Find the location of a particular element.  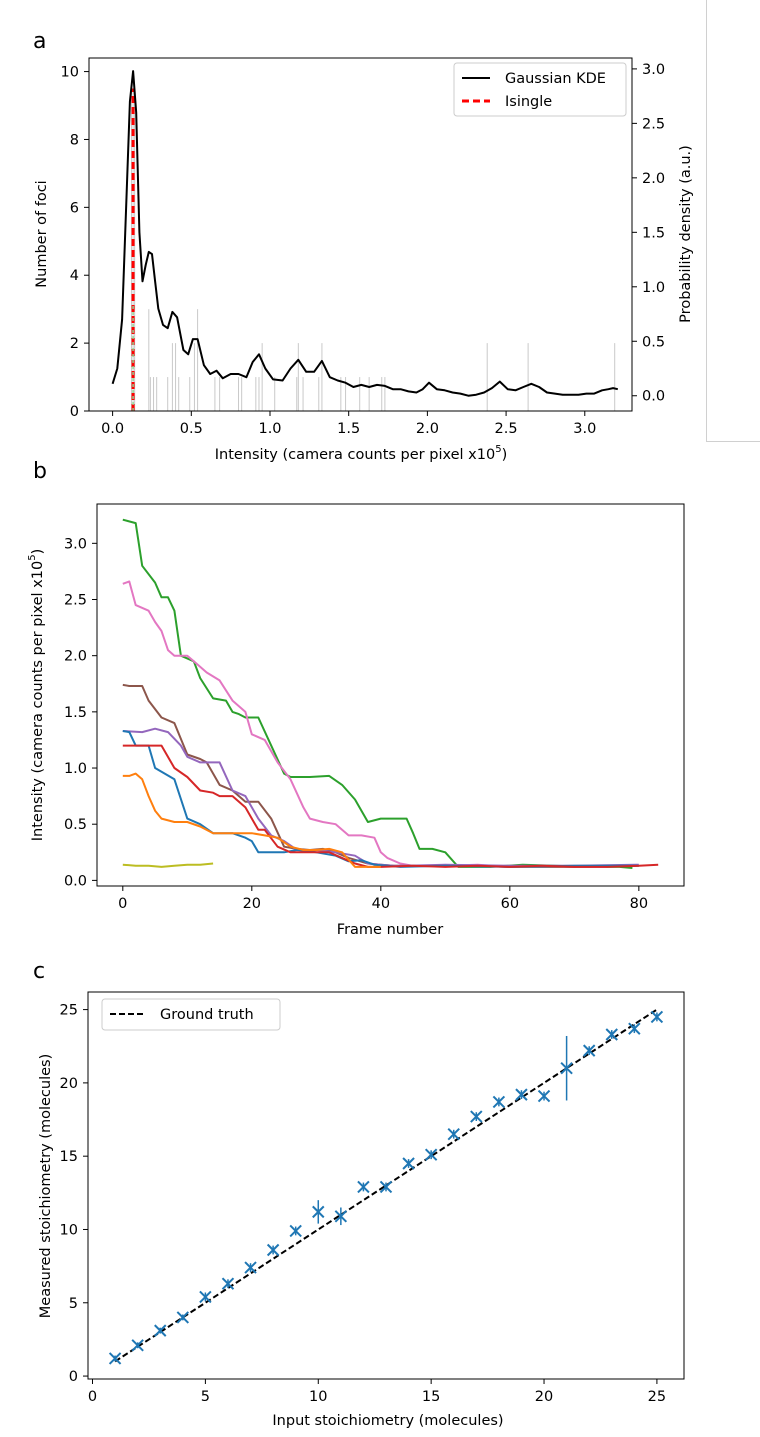

y-axis-label-right-a: Probability density (a.u.) is located at coordinates (686, 234).